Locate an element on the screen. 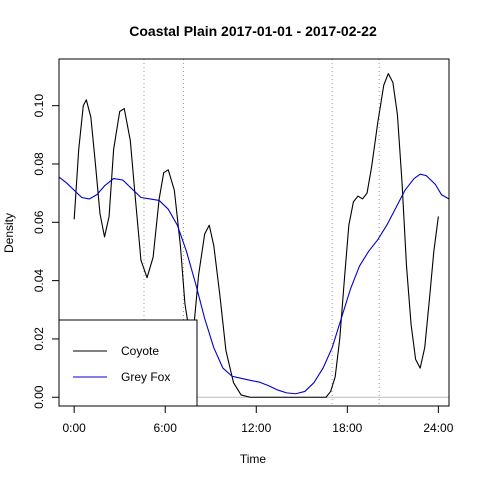 The height and width of the screenshot is (480, 480). x-tick-label-3: 18:00 is located at coordinates (347, 428).